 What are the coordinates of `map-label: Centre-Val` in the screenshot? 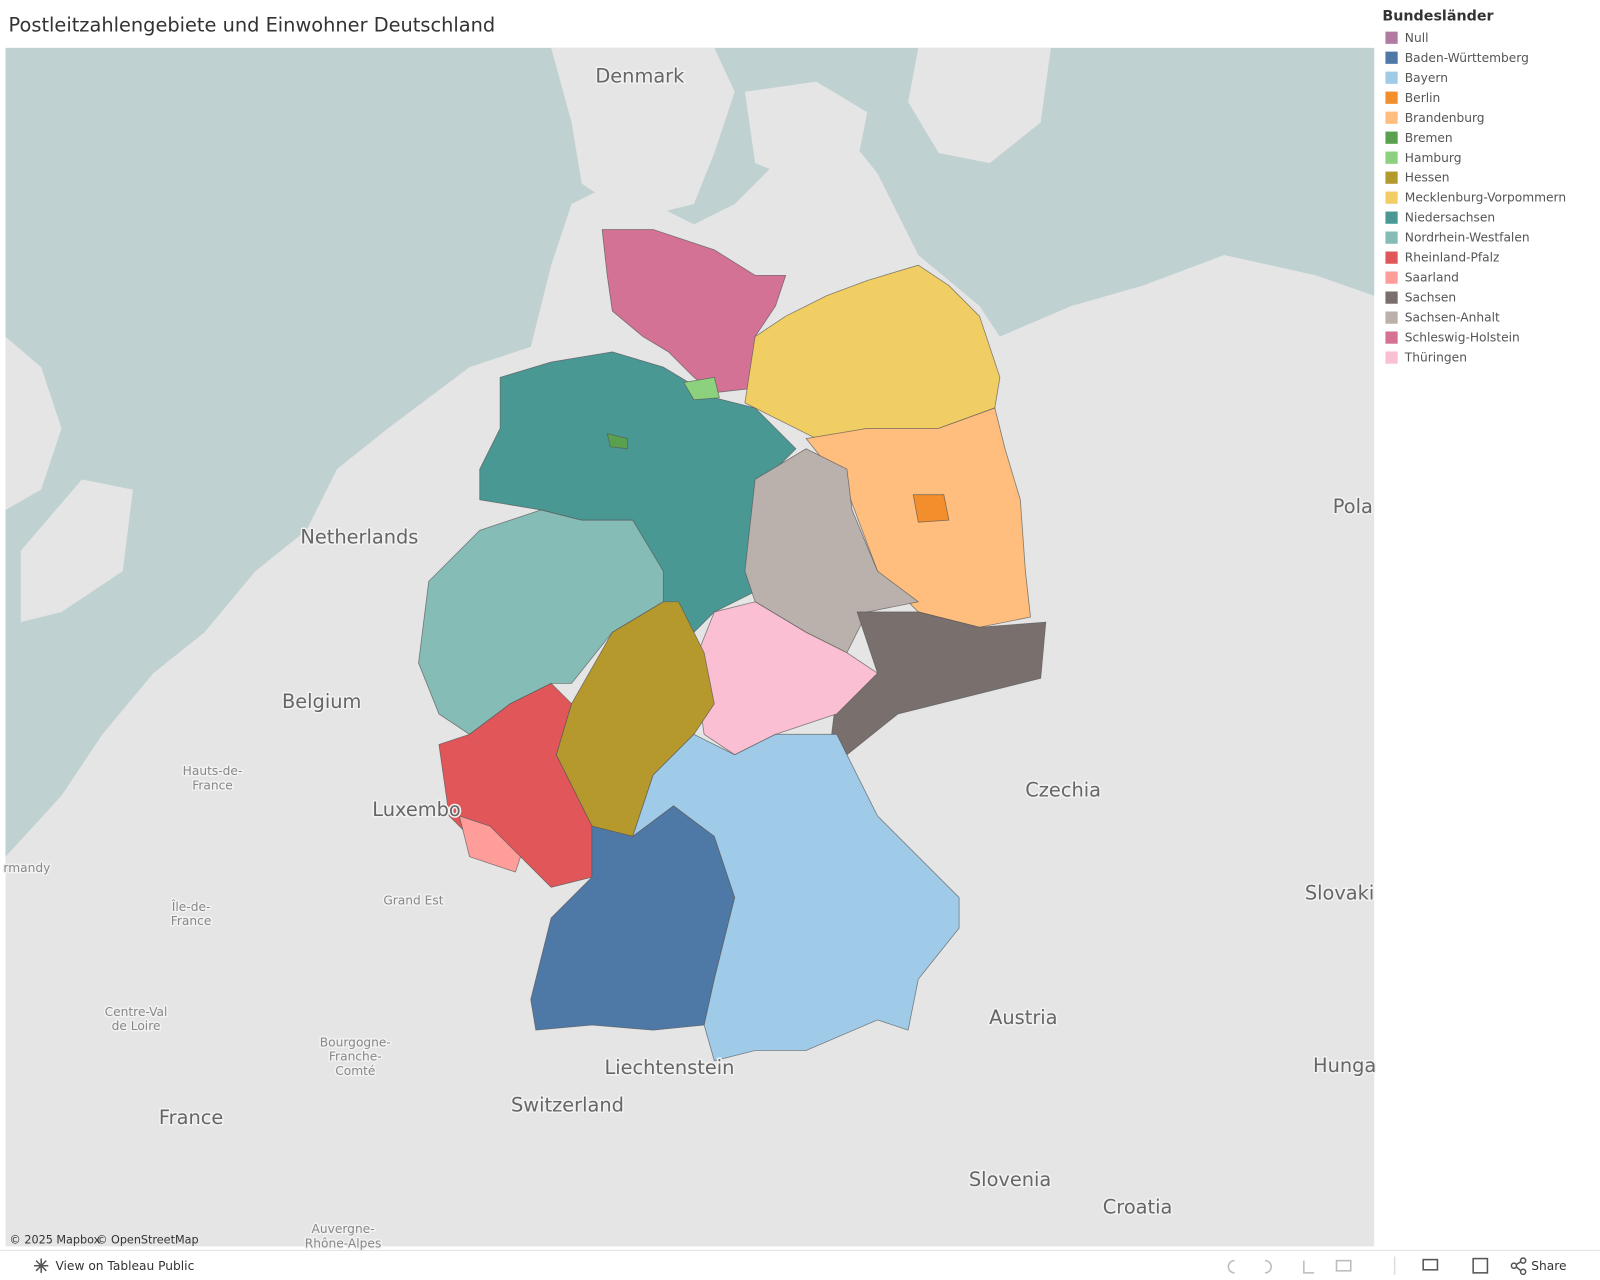 It's located at (136, 1012).